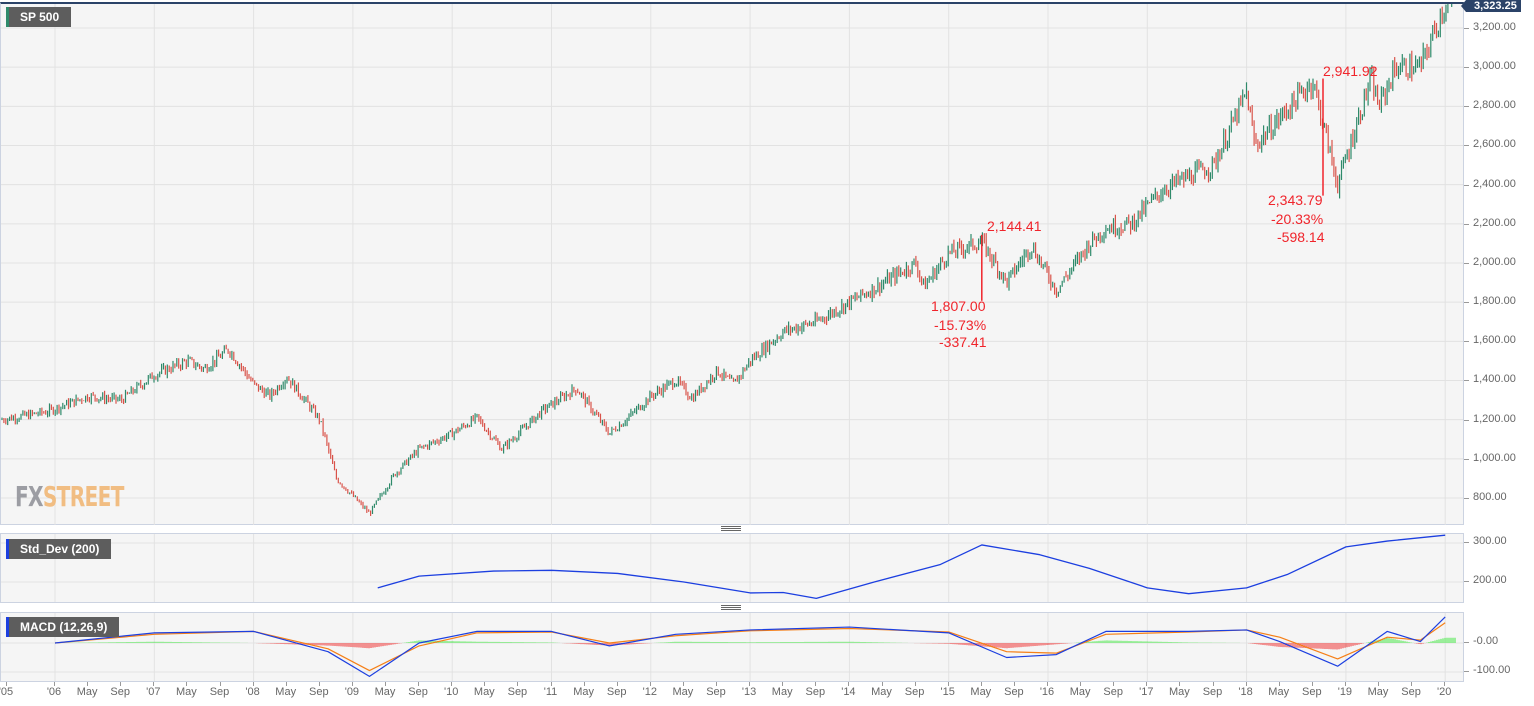 The height and width of the screenshot is (706, 1534). Describe the element at coordinates (63, 627) in the screenshot. I see `macd-legend: MACD (12,26,9)` at that location.